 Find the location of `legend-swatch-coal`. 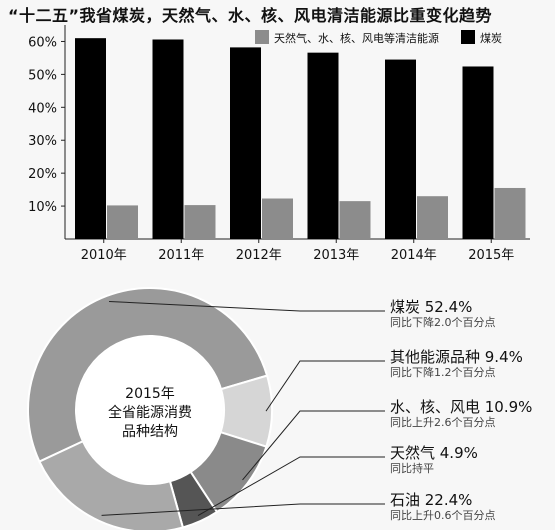

legend-swatch-coal is located at coordinates (468, 37).